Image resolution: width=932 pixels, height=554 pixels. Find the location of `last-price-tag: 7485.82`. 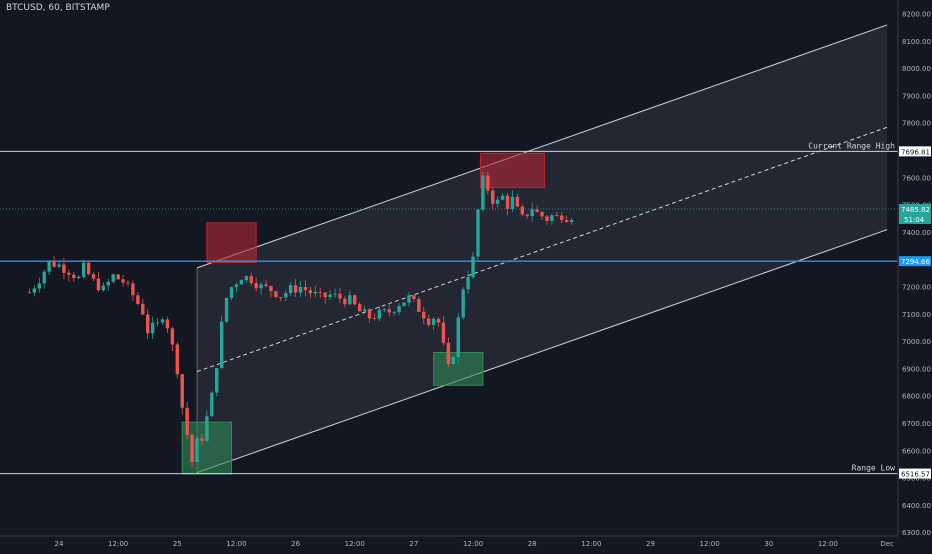

last-price-tag: 7485.82 is located at coordinates (915, 210).